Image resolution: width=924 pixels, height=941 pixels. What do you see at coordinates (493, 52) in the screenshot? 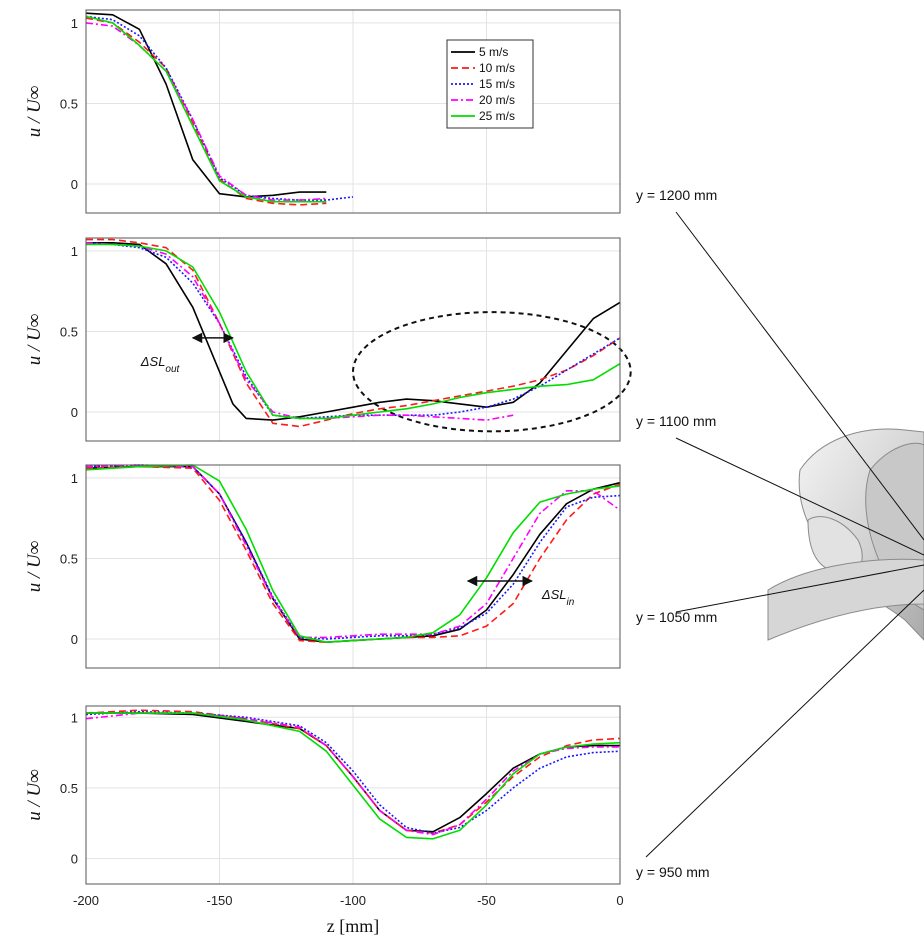
I see `legend-entry: 5 m/s` at bounding box center [493, 52].